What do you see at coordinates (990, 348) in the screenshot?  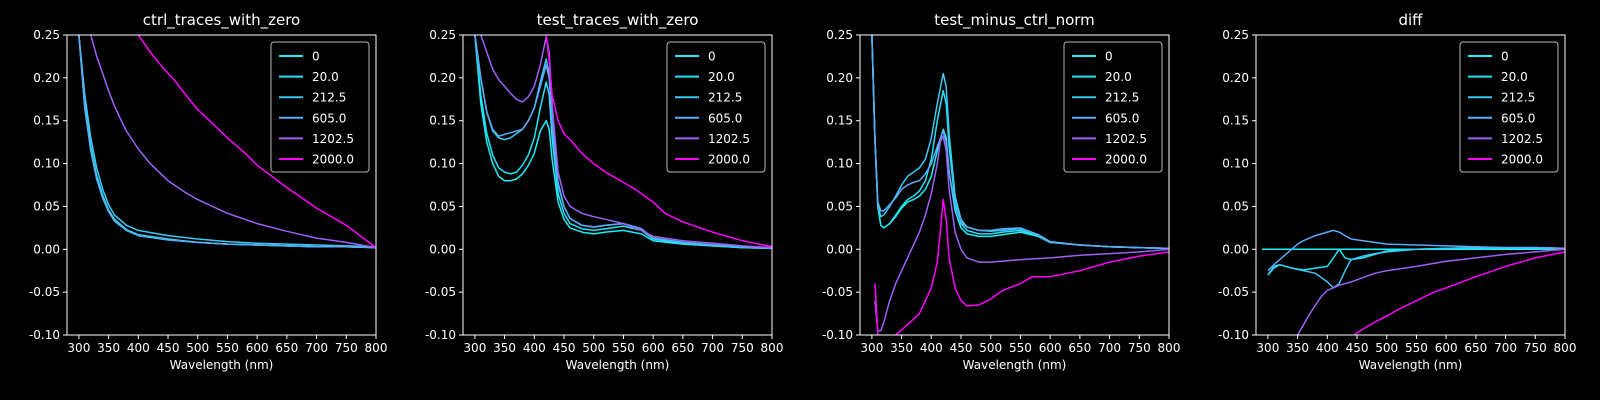 I see `x-tick-label: 500` at bounding box center [990, 348].